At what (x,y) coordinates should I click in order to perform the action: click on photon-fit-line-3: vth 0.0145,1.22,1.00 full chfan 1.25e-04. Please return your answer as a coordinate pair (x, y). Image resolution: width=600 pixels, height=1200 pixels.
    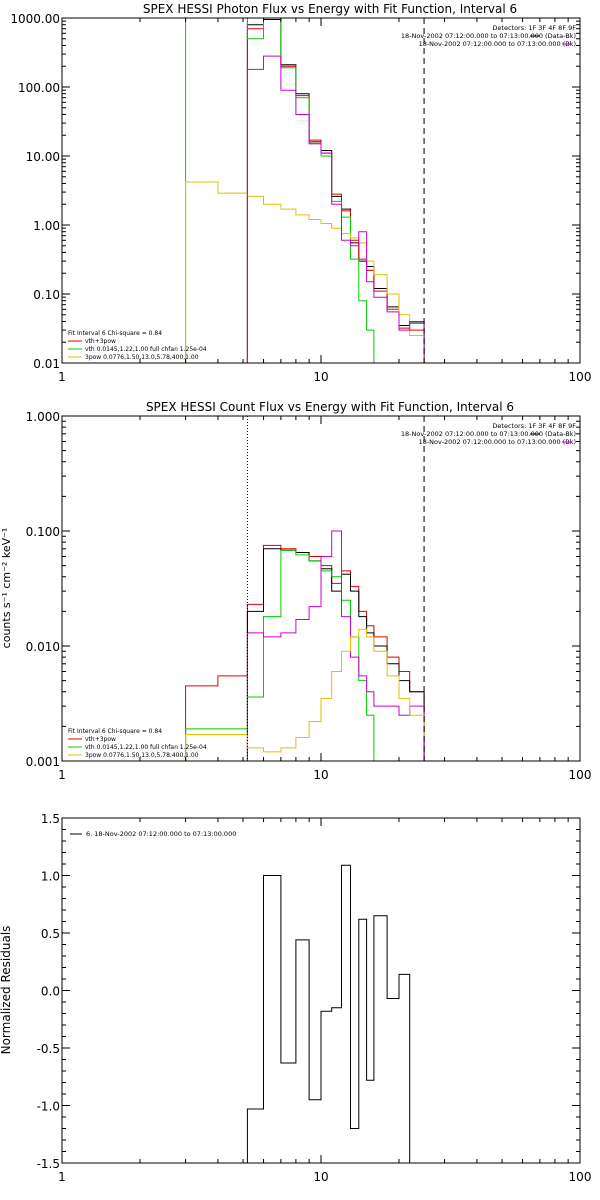
    Looking at the image, I should click on (146, 349).